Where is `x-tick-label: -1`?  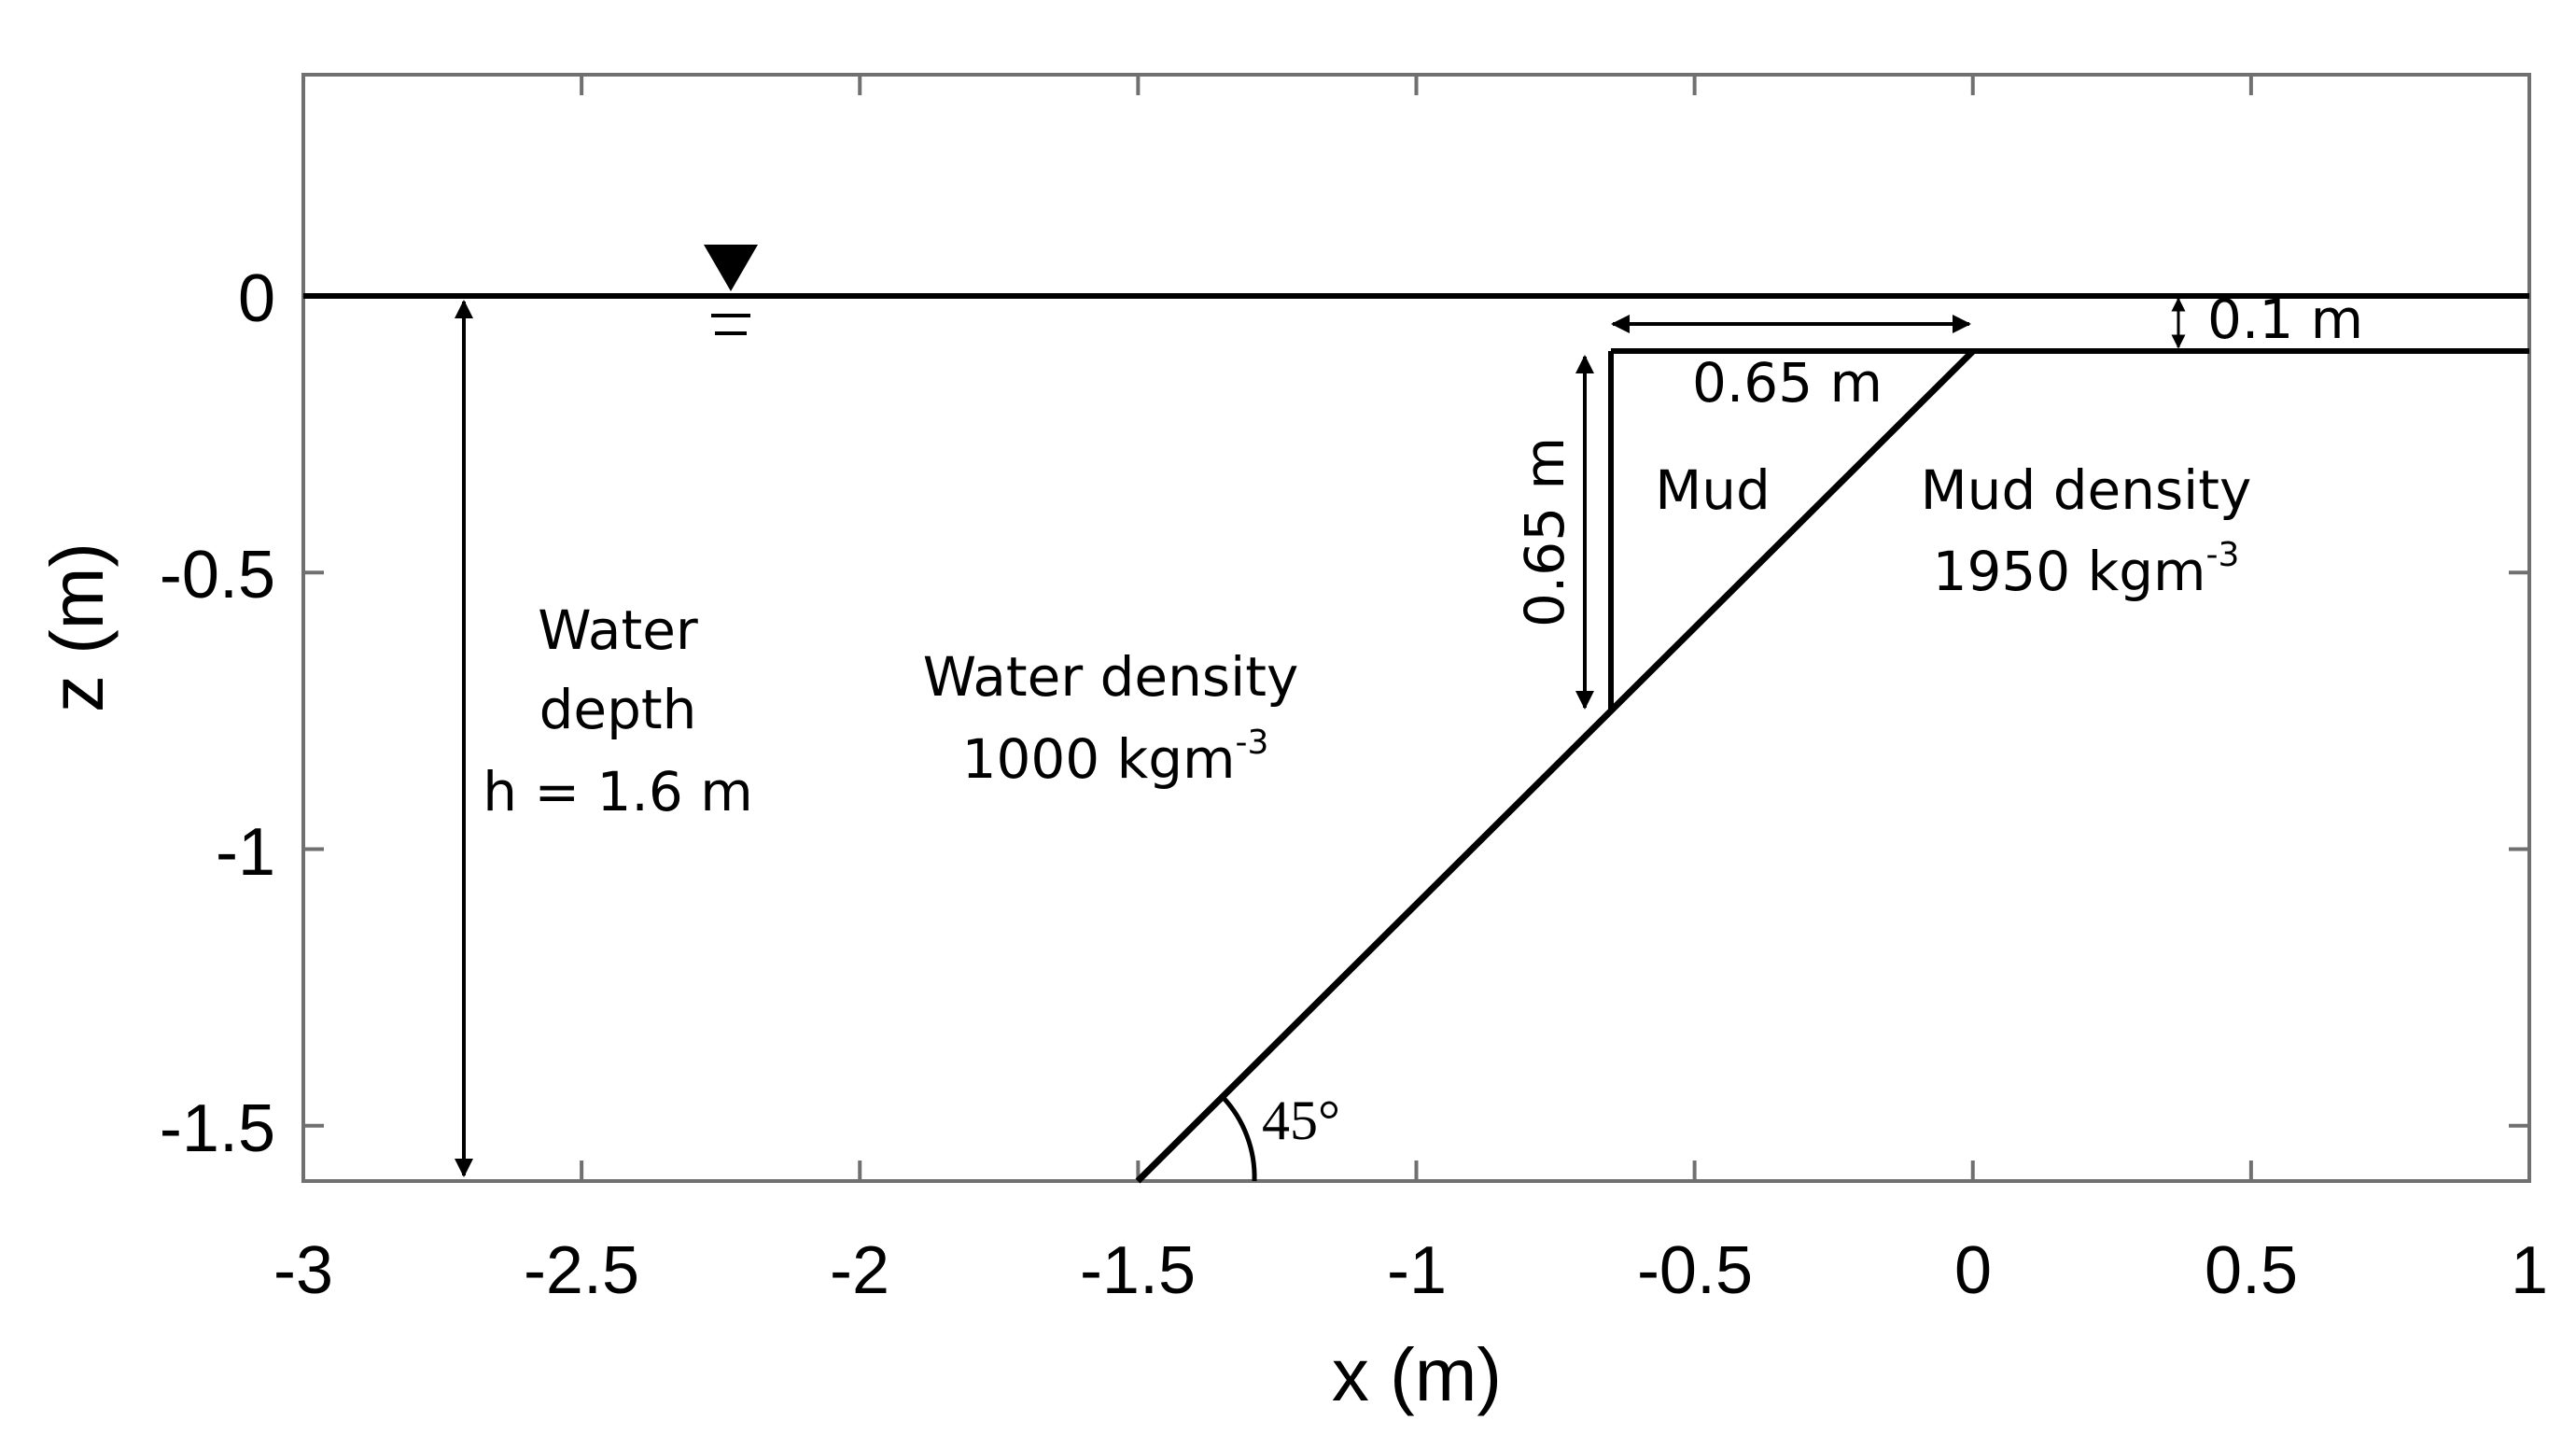
x-tick-label: -1 is located at coordinates (1417, 1270).